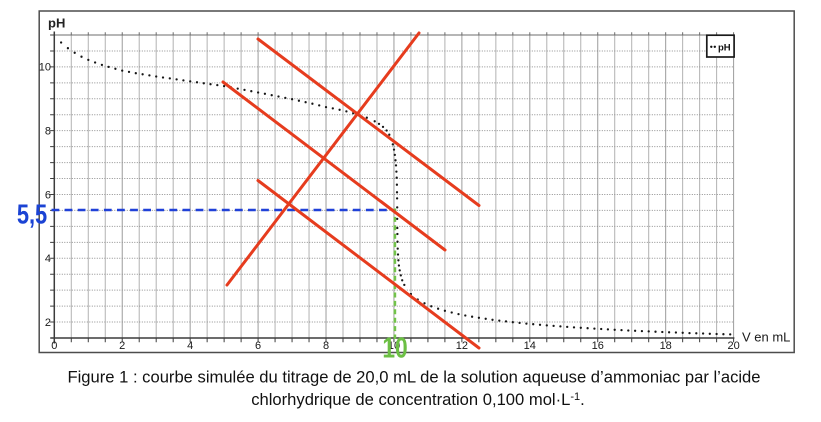 The width and height of the screenshot is (821, 422). Describe the element at coordinates (666, 346) in the screenshot. I see `svg-text: 18` at that location.